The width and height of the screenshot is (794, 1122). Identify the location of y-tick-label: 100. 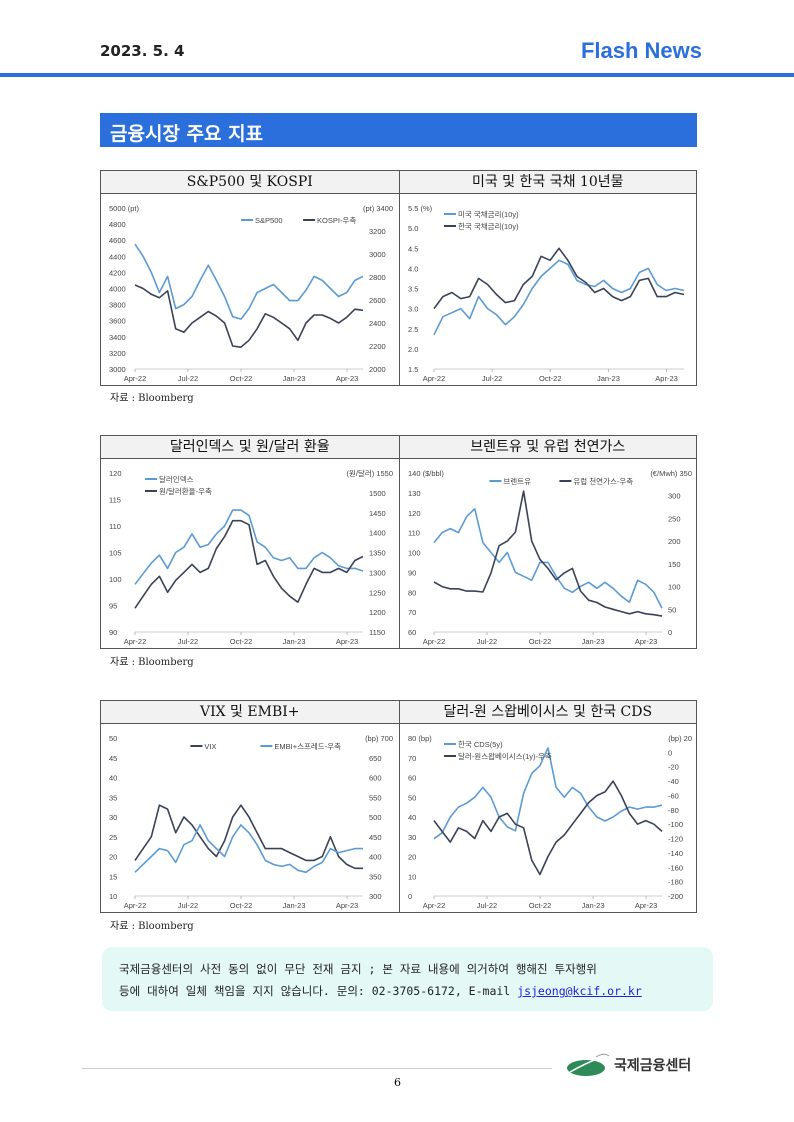
(414, 553).